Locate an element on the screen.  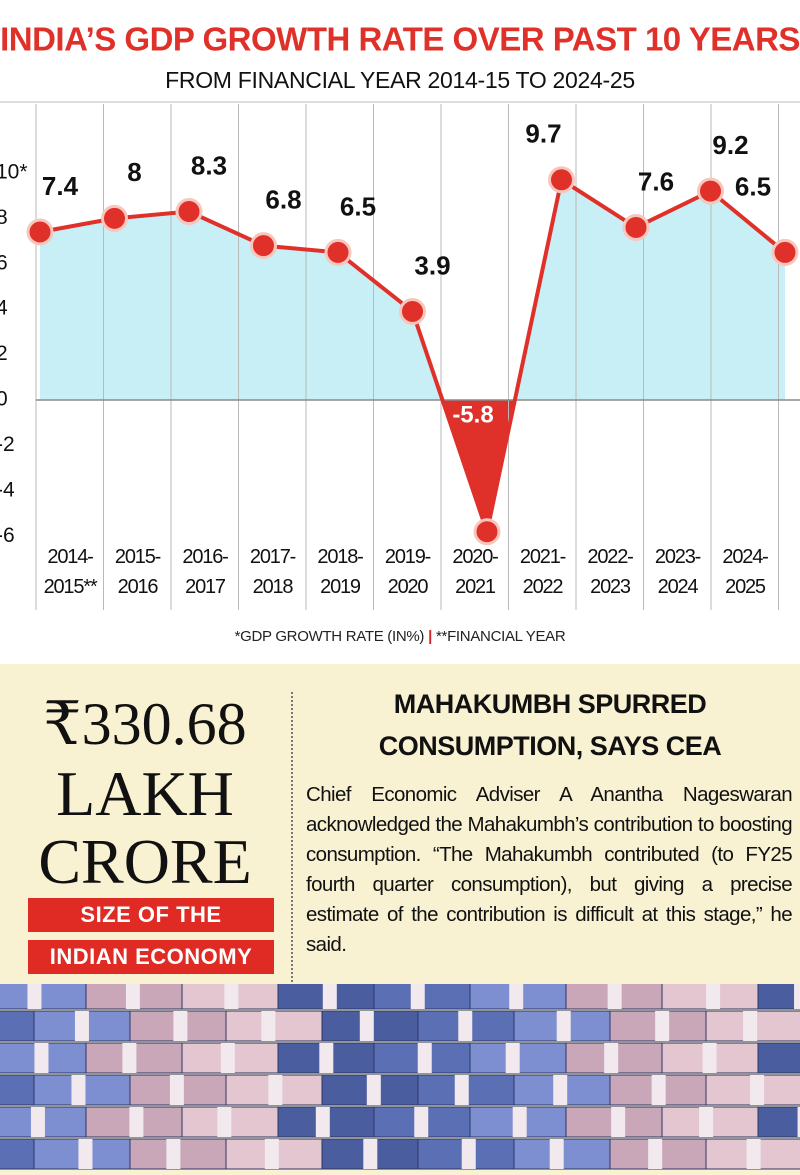
chart-subtitle: FROM FINANCIAL YEAR 2014-15 TO 2024-25 is located at coordinates (400, 80).